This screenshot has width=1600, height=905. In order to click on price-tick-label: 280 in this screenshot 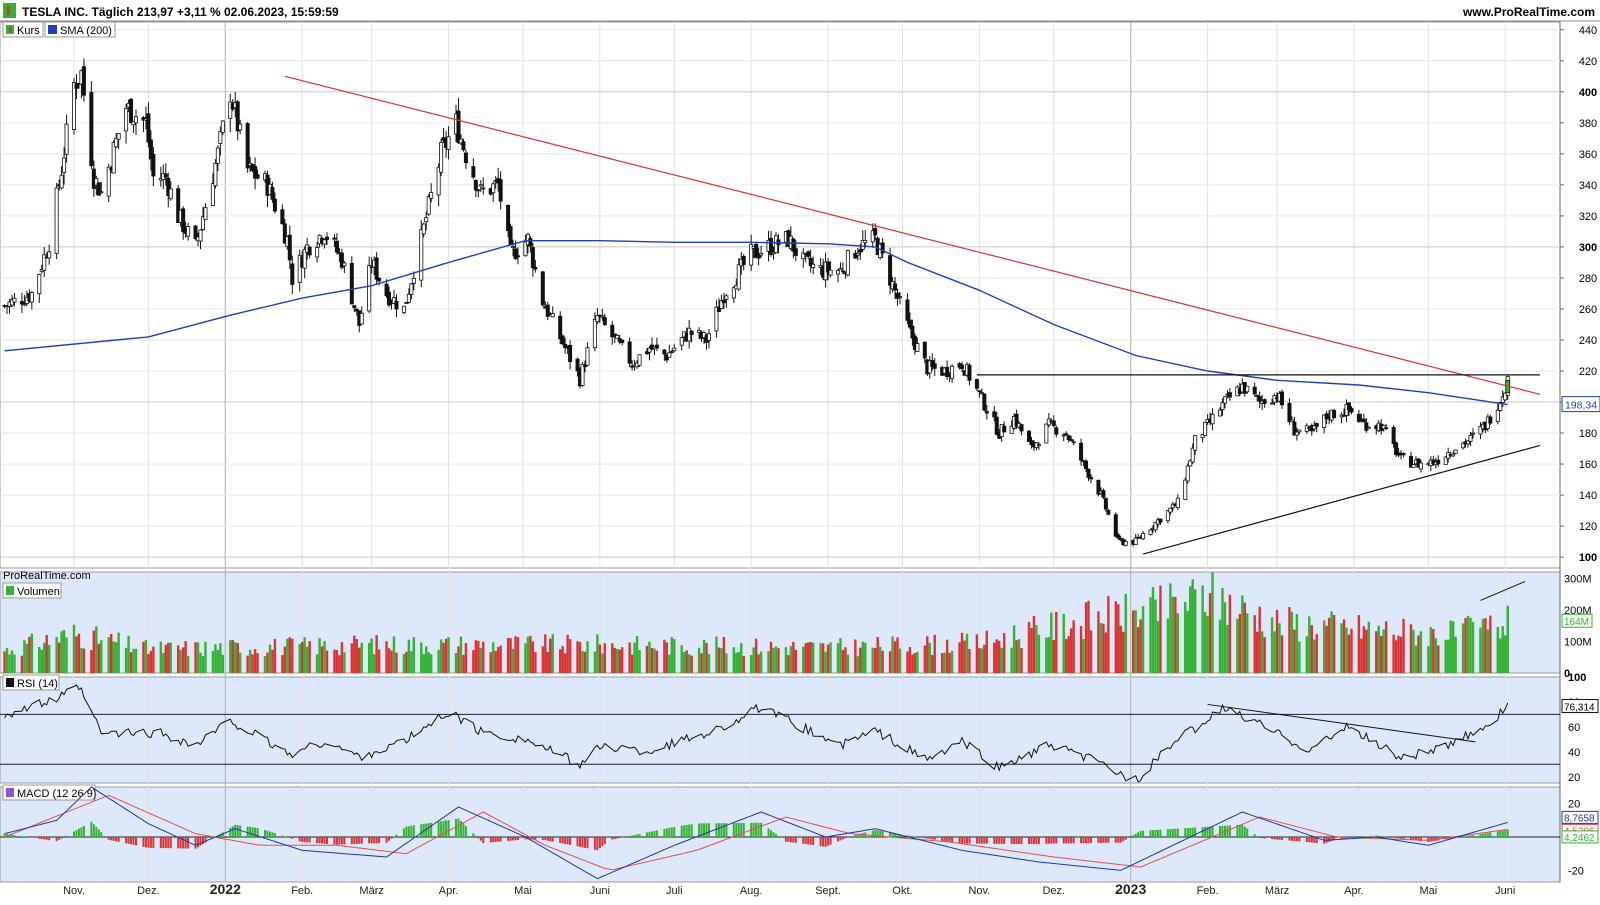, I will do `click(1588, 279)`.